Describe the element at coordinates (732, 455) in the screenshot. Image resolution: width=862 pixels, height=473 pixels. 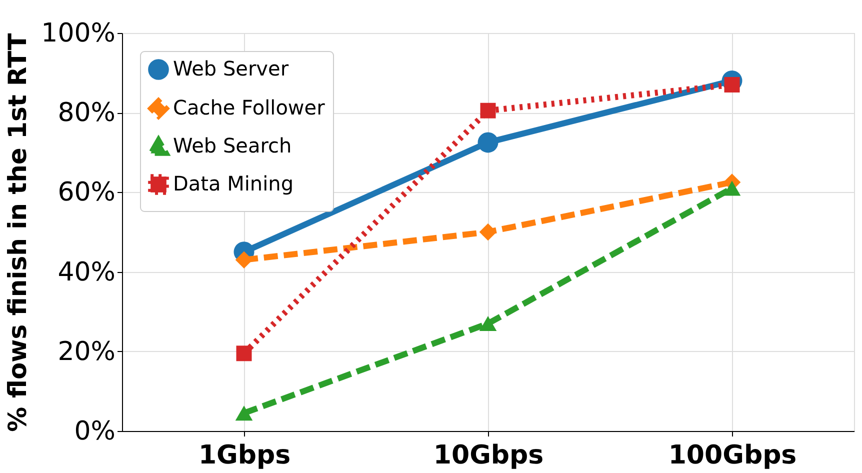
I see `x-tick-label: 100Gbps` at that location.